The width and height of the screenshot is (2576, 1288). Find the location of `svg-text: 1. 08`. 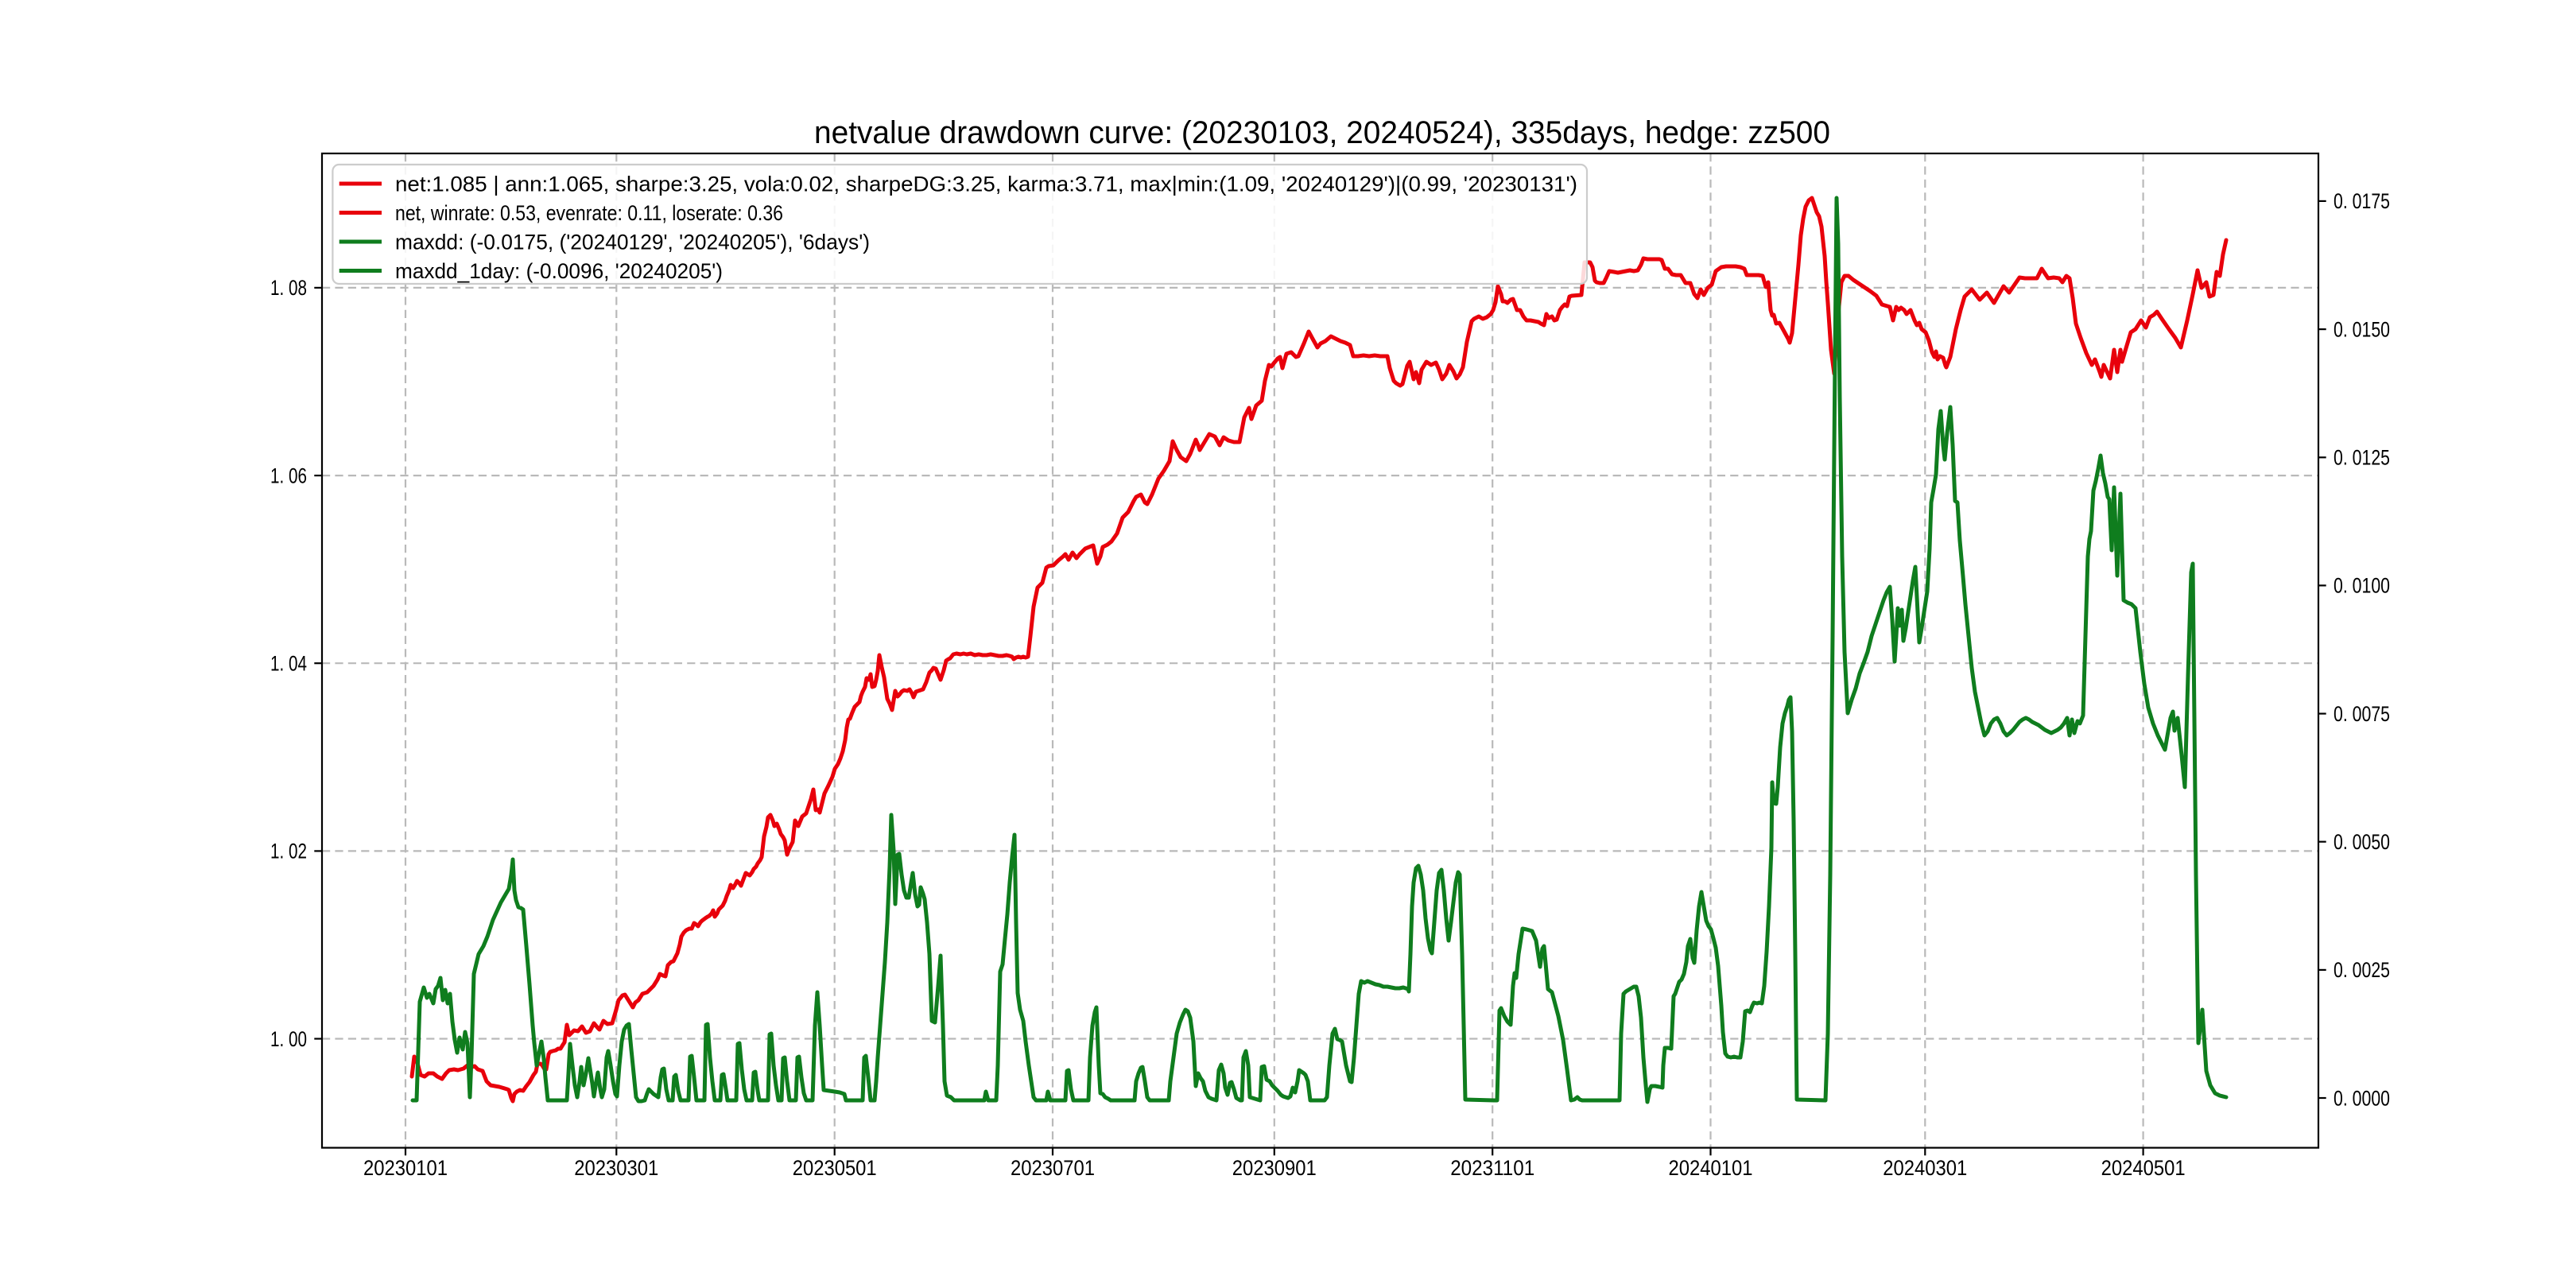

svg-text: 1. 08 is located at coordinates (289, 288).